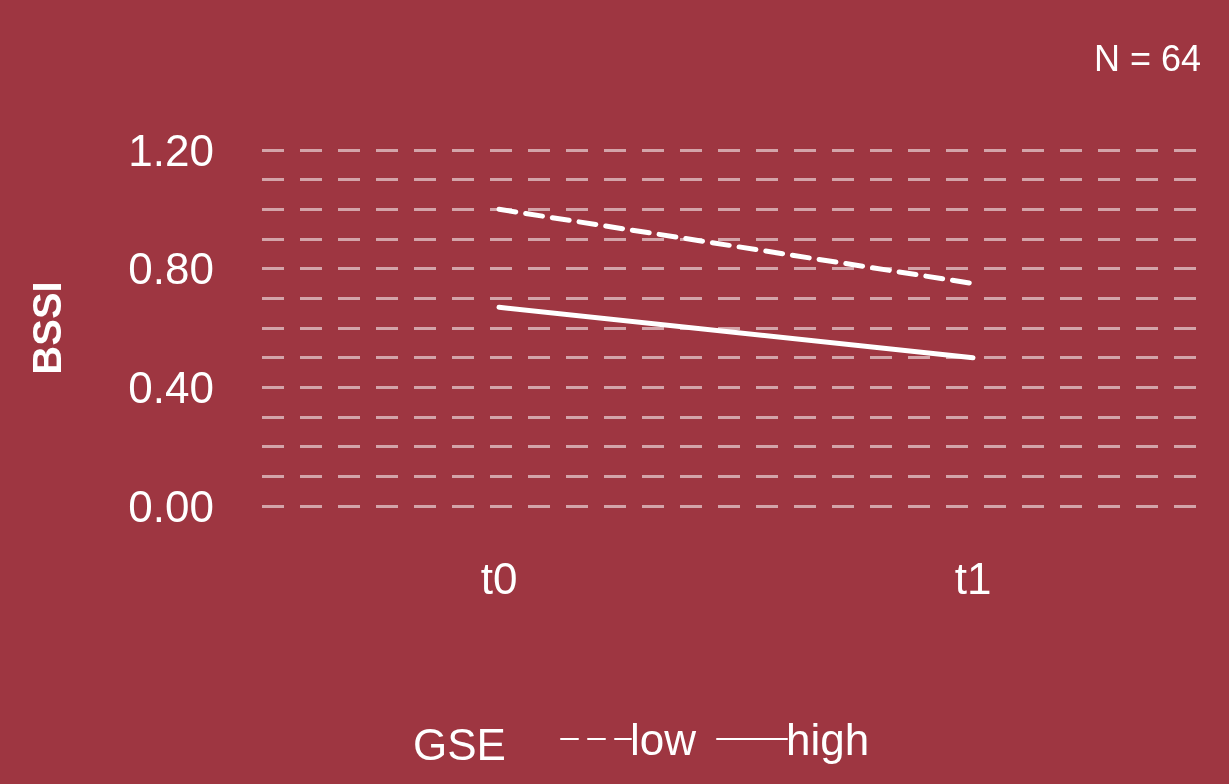  Describe the element at coordinates (1147, 58) in the screenshot. I see `text: N = 64` at that location.